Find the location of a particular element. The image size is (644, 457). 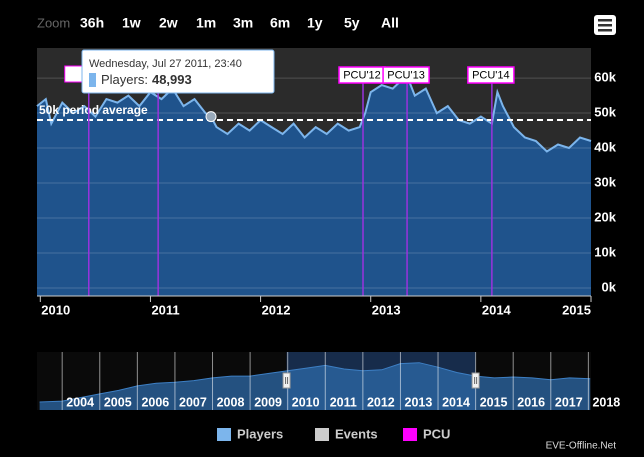

legend-label: Players is located at coordinates (260, 433).